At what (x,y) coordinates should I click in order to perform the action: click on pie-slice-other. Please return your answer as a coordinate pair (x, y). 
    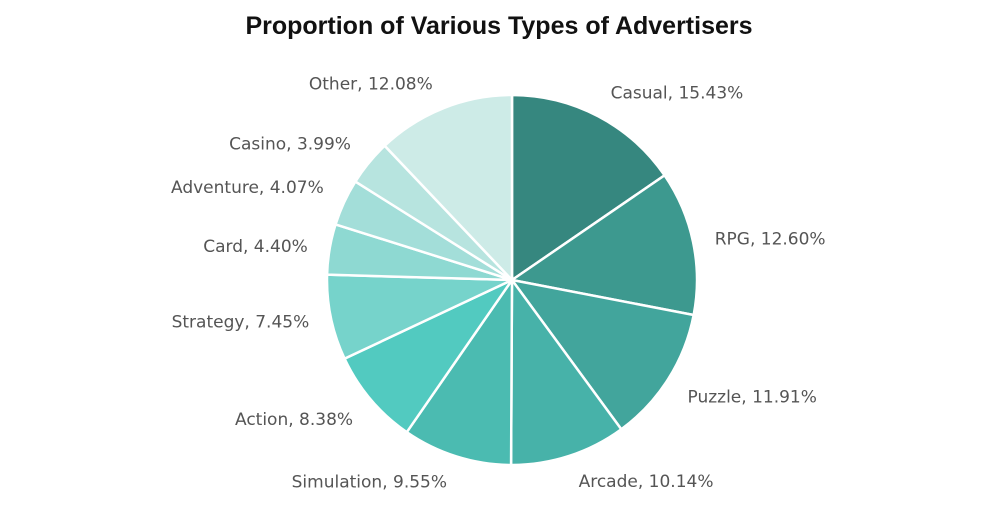
    Looking at the image, I should click on (448, 188).